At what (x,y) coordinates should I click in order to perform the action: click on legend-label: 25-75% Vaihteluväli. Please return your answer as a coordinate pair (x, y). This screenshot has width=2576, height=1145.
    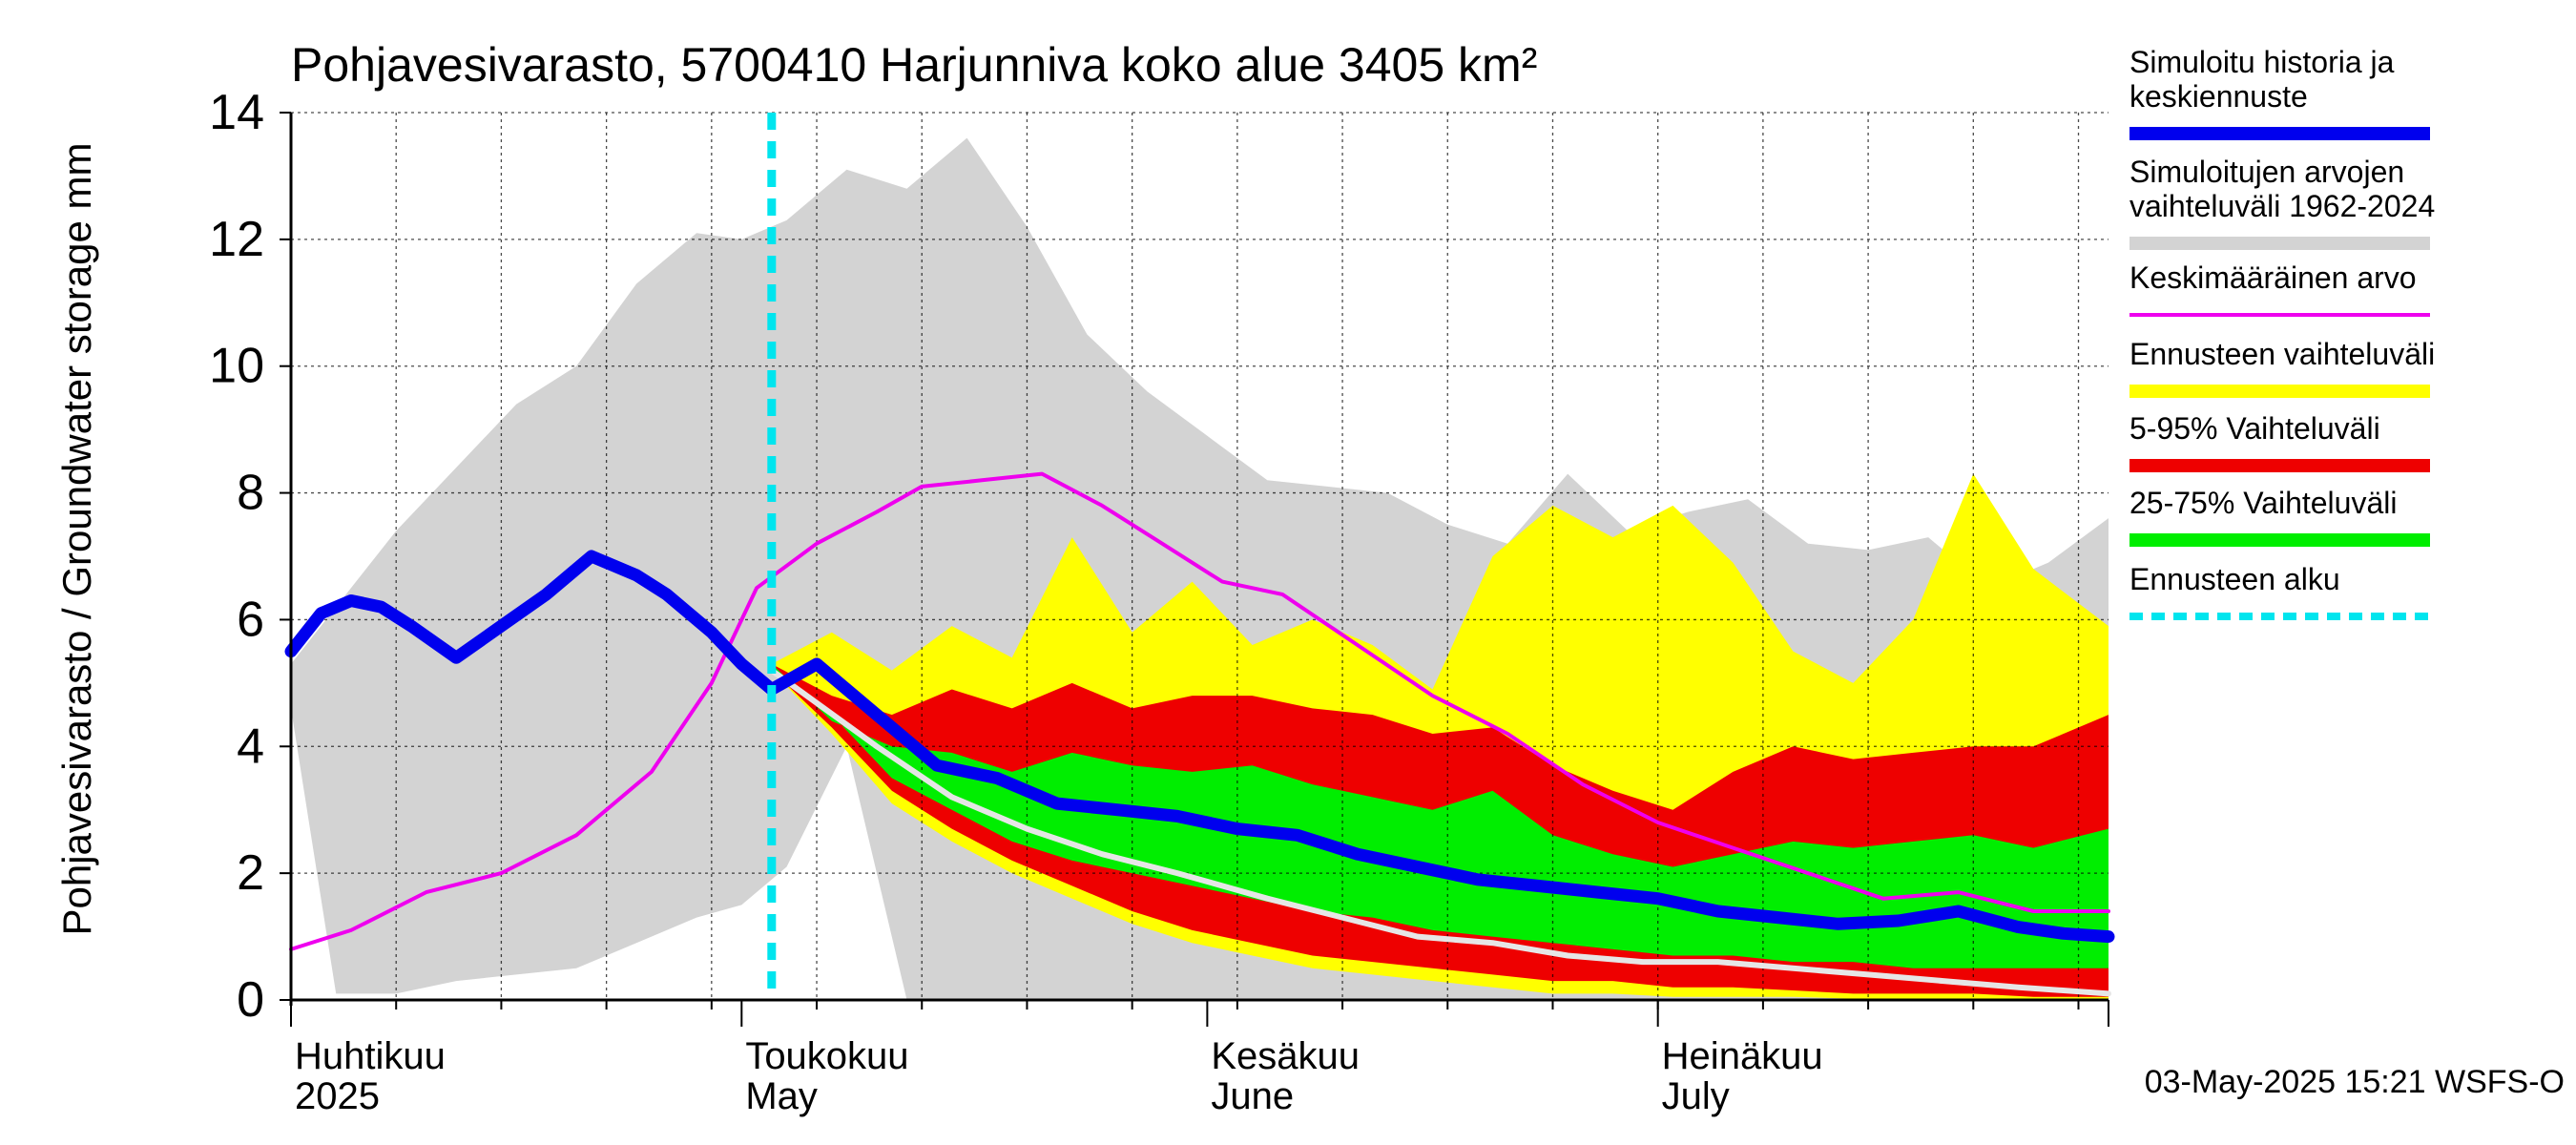
    Looking at the image, I should click on (2263, 503).